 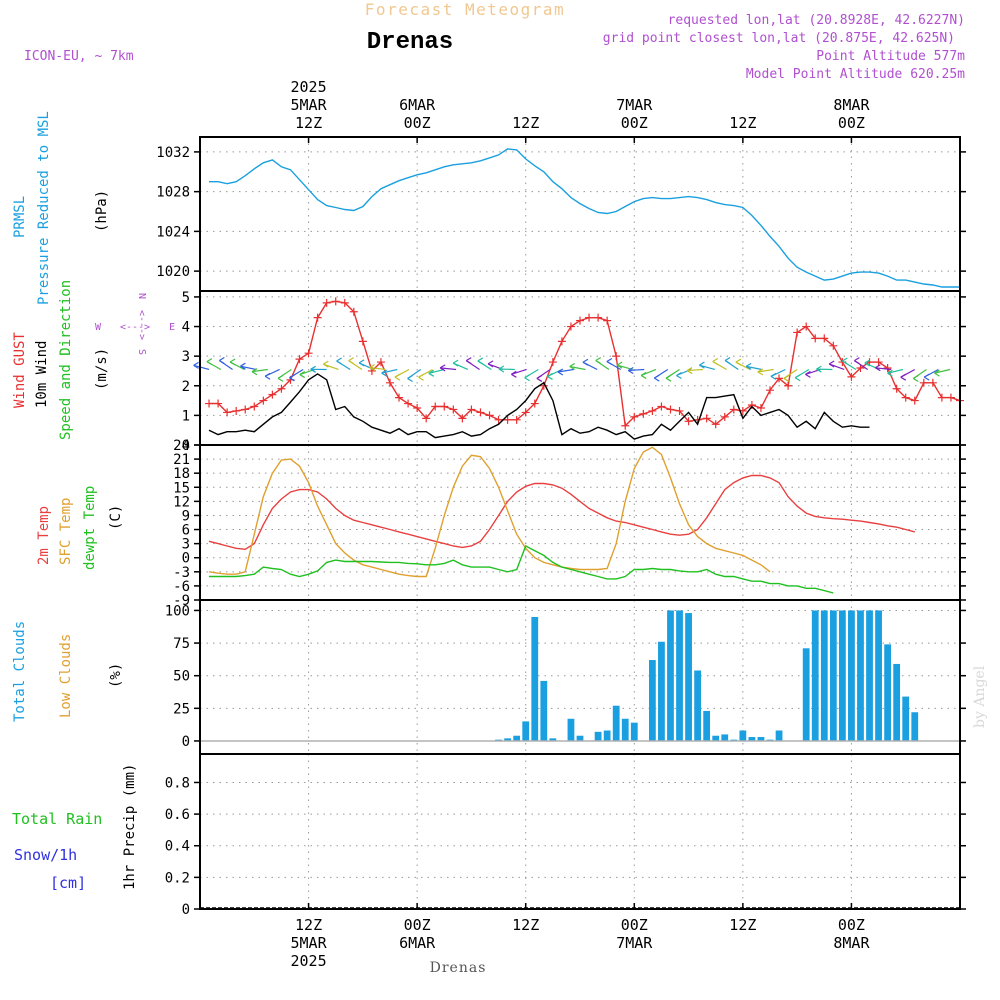 I want to click on compass-w: W, so click(x=98, y=327).